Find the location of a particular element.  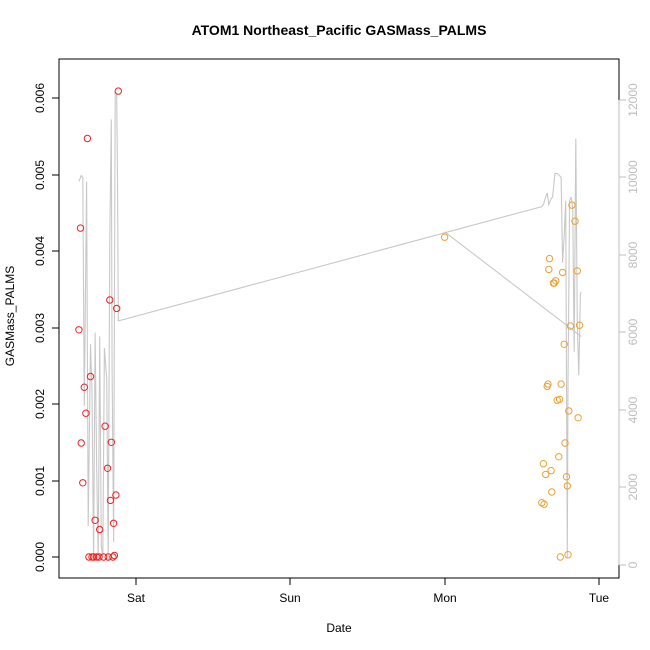

x-tick-label-mon: Mon is located at coordinates (444, 598).